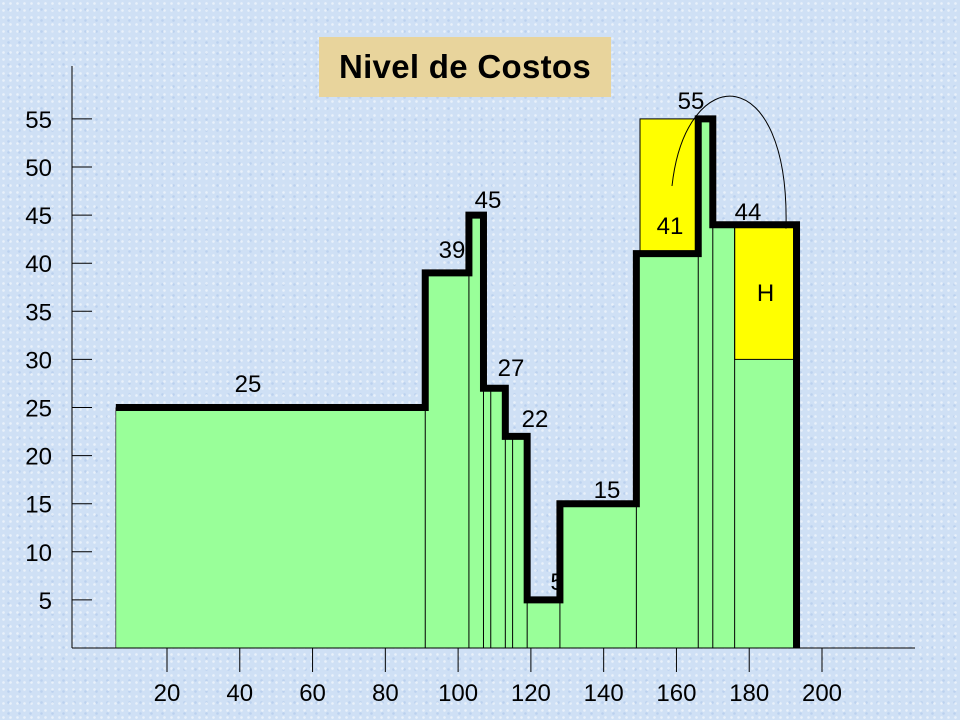  Describe the element at coordinates (718, 239) in the screenshot. I see `highlight-layer: H` at that location.